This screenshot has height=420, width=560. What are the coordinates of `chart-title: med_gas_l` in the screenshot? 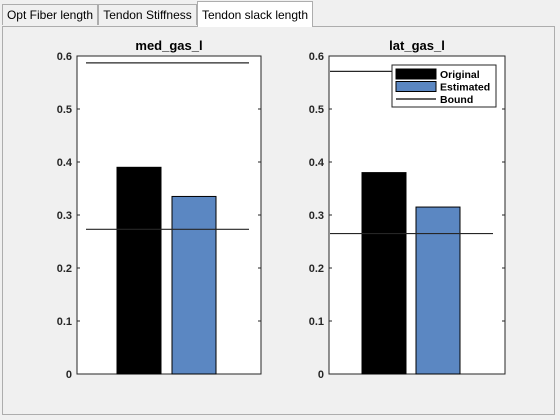 It's located at (168, 45).